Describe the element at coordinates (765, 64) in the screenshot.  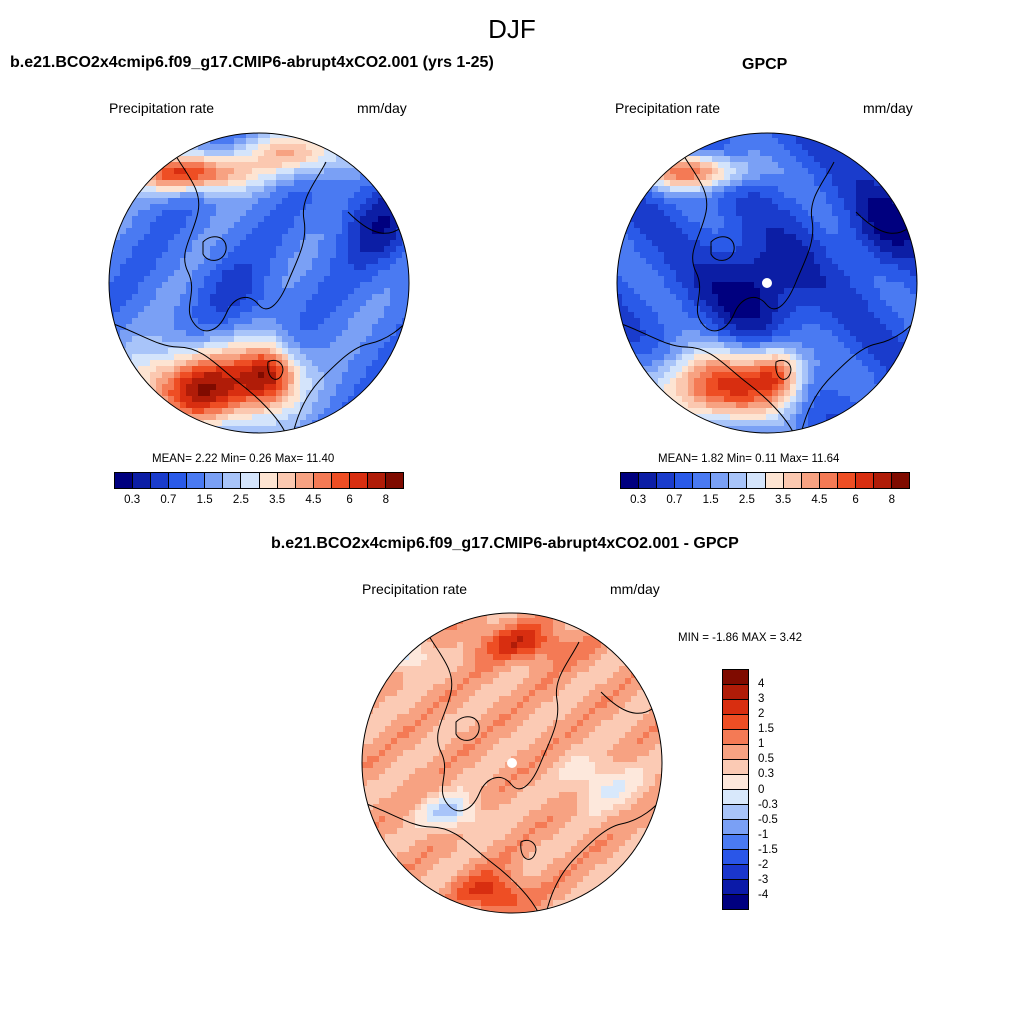
I see `obs-panel-title: GPCP` at that location.